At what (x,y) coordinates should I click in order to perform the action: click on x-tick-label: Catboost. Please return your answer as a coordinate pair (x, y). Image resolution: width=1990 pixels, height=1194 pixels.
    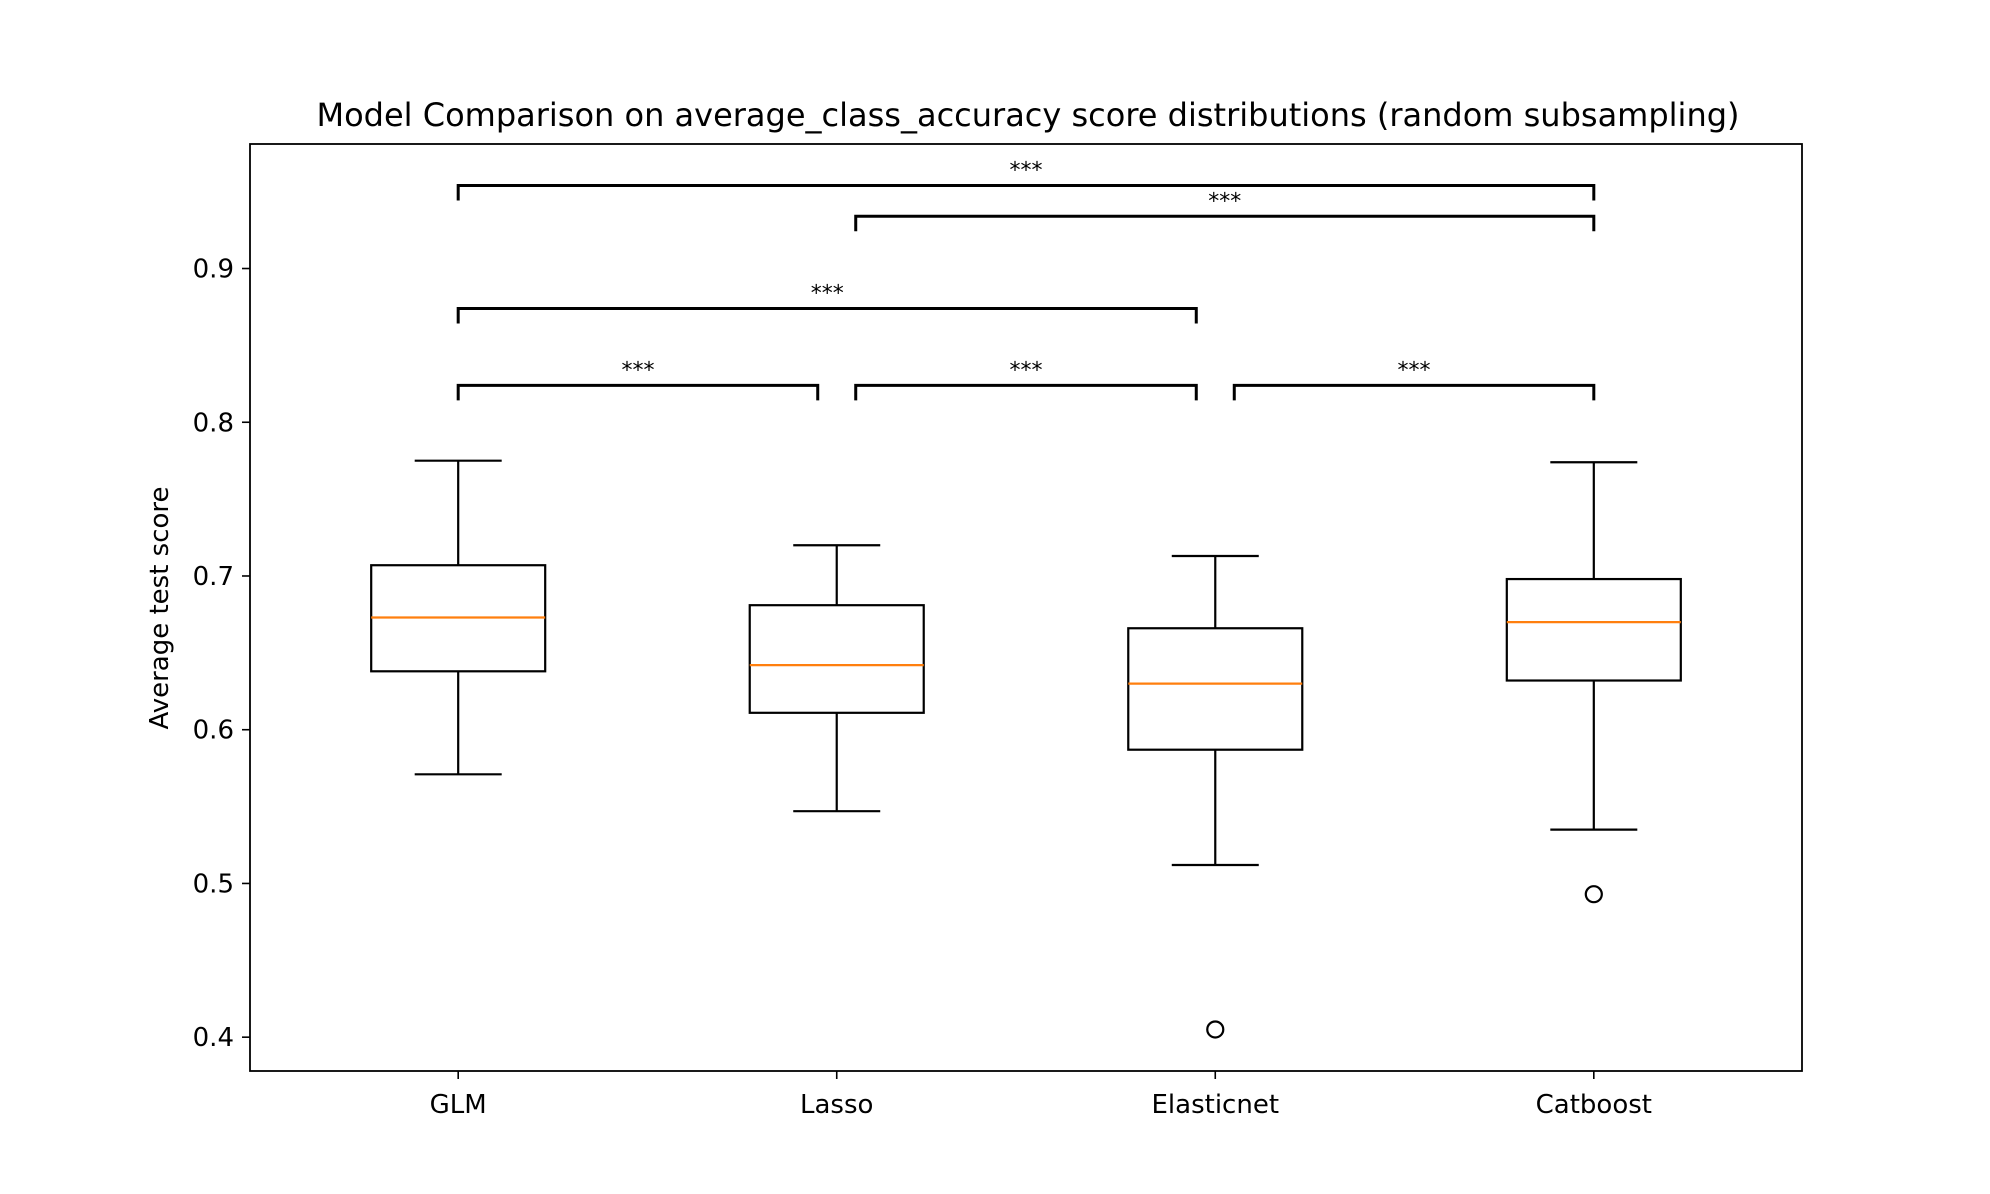
    Looking at the image, I should click on (1594, 1105).